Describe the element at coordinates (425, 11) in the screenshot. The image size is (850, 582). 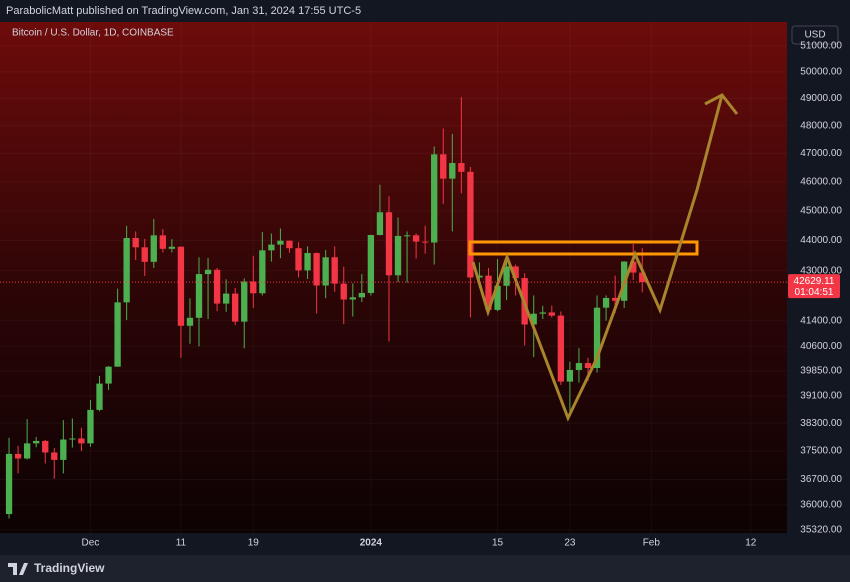
I see `header-bar` at that location.